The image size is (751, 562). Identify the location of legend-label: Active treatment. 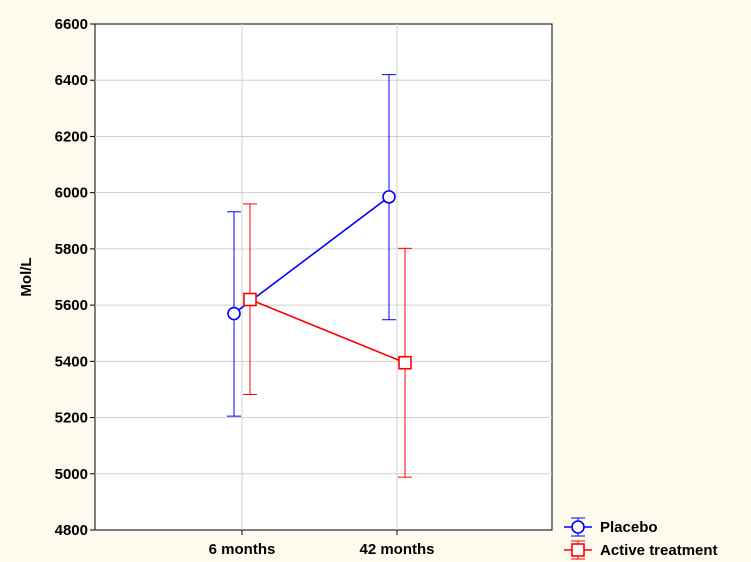
(659, 550).